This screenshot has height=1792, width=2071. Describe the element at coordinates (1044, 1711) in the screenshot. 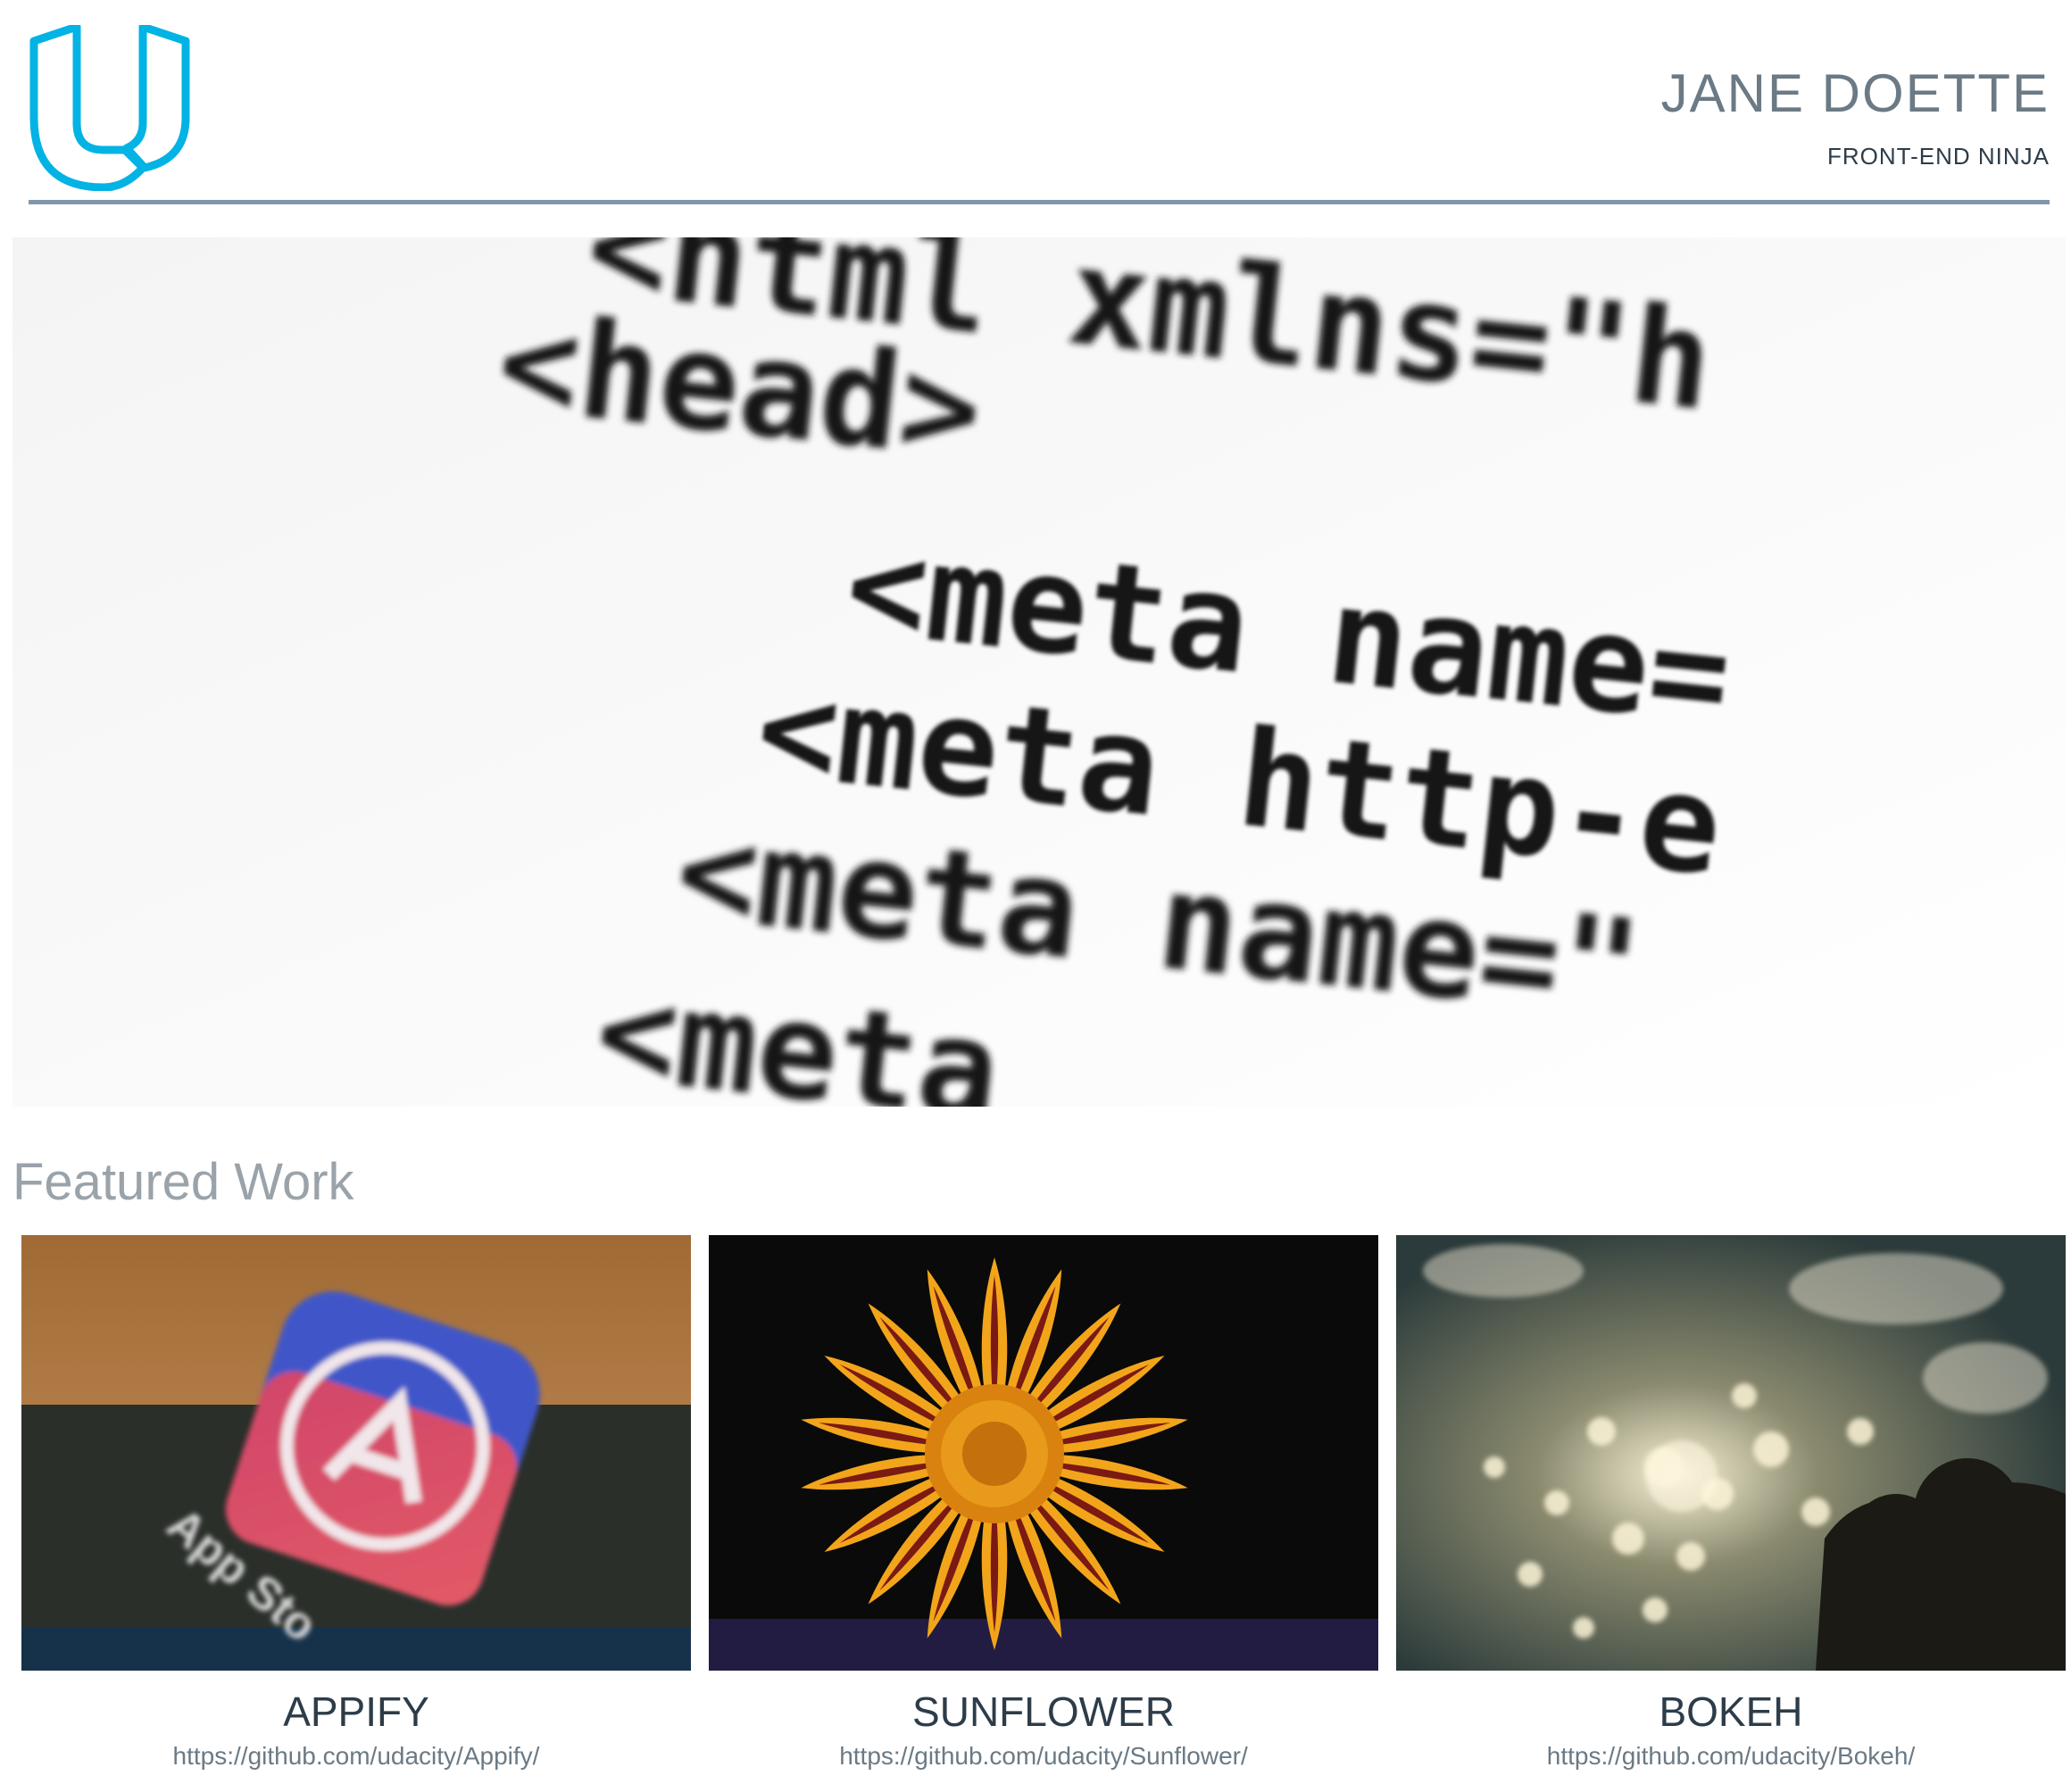

I see `project-title: SUNFLOWER` at that location.